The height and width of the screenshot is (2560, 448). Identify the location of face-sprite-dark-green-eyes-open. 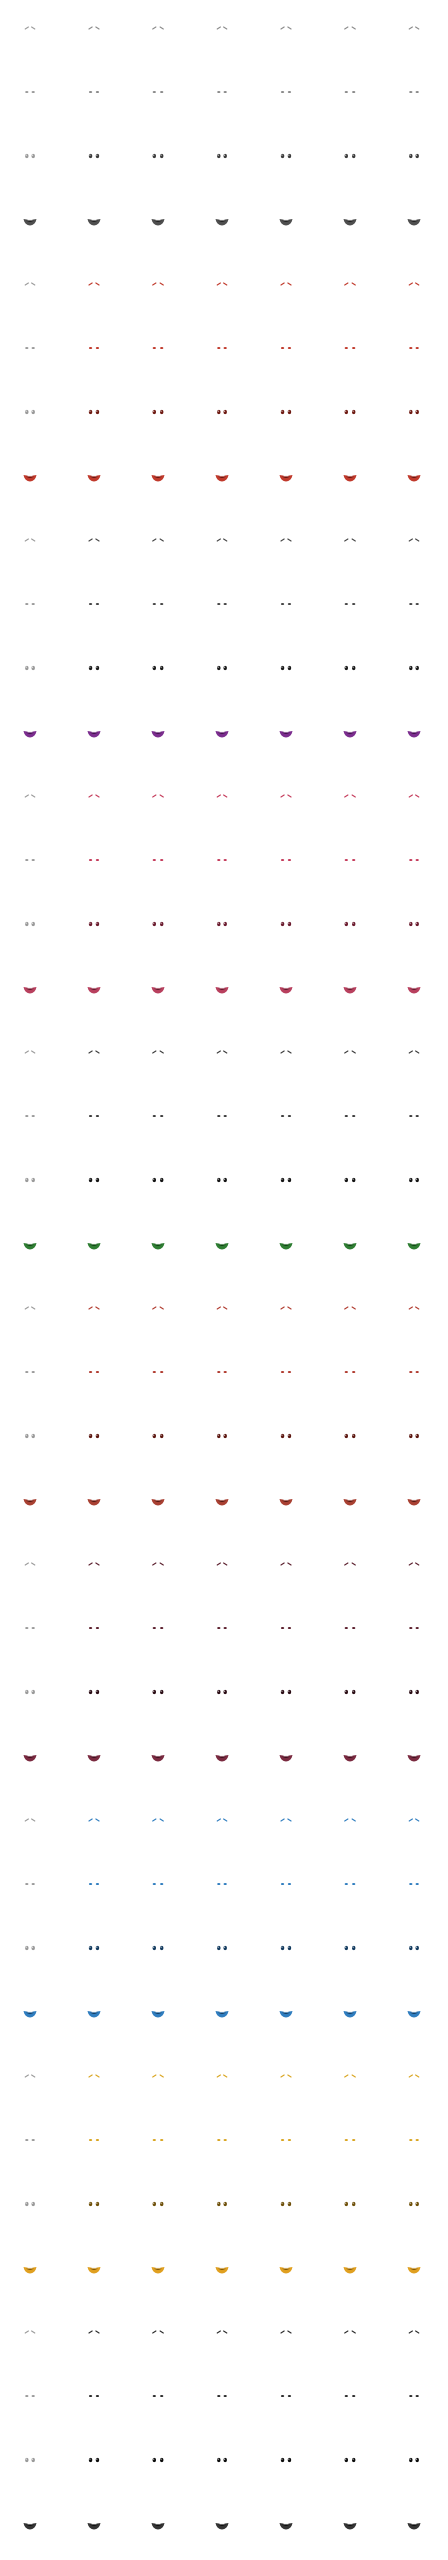
(31, 1180).